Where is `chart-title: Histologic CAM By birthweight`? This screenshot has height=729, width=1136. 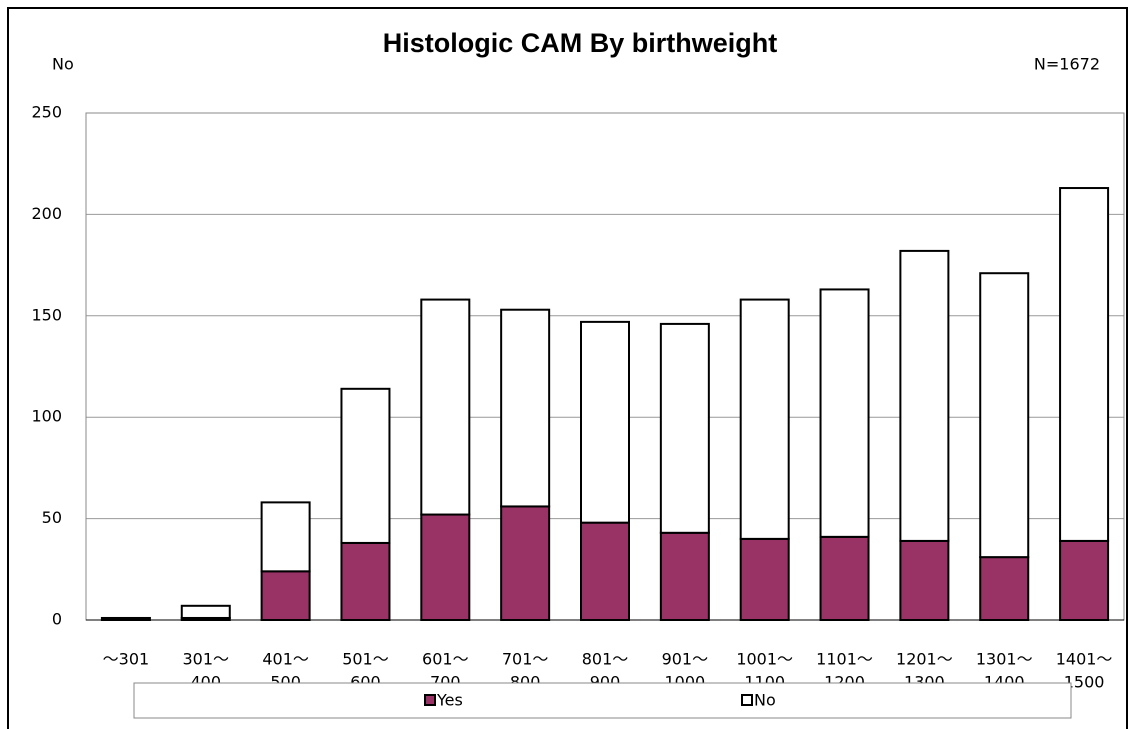 chart-title: Histologic CAM By birthweight is located at coordinates (580, 43).